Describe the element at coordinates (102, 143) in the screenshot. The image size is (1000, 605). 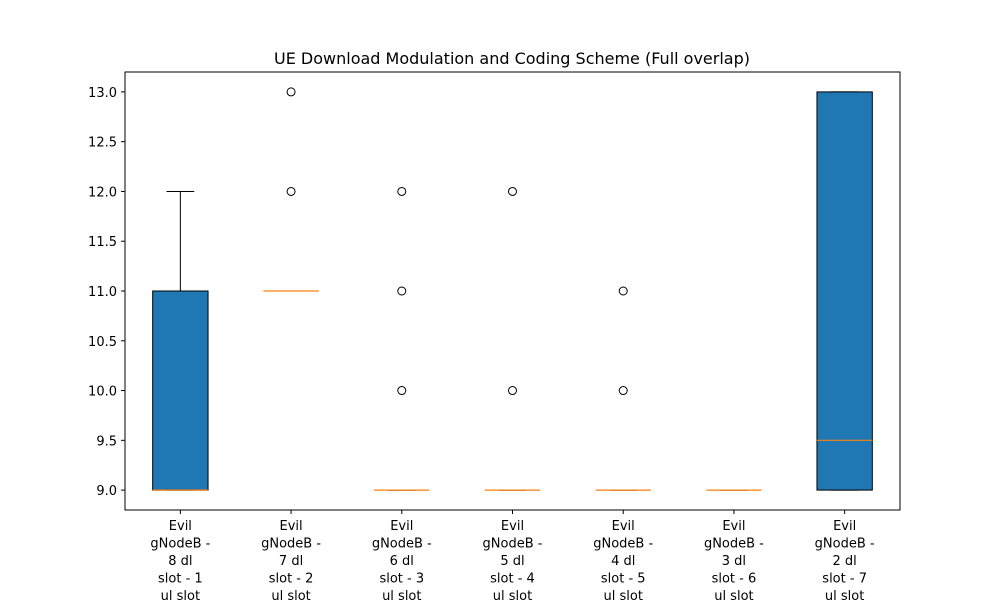
I see `y-tick-label: 12.5` at that location.